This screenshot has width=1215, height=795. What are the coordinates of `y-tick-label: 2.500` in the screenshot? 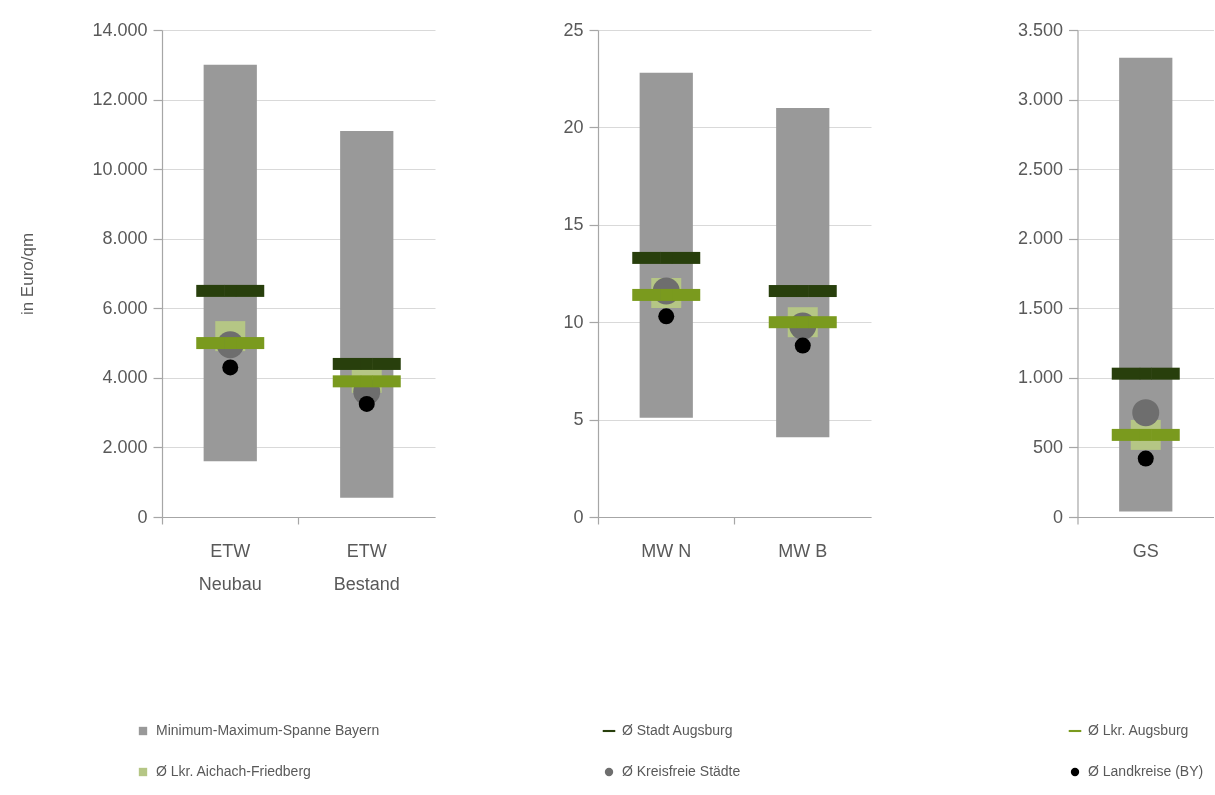 It's located at (1040, 168).